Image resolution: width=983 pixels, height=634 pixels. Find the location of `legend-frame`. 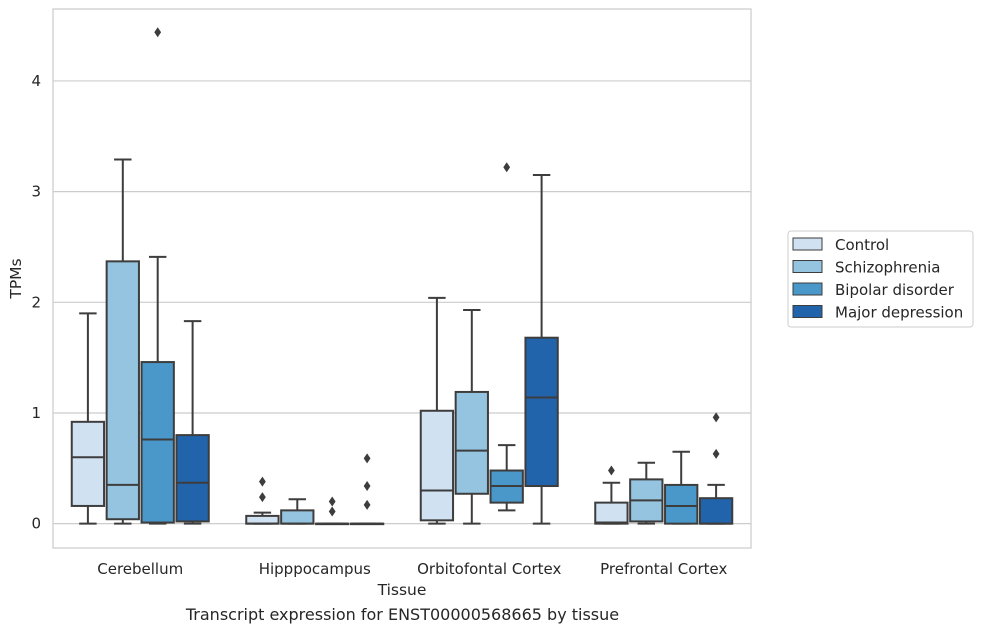

legend-frame is located at coordinates (880, 279).